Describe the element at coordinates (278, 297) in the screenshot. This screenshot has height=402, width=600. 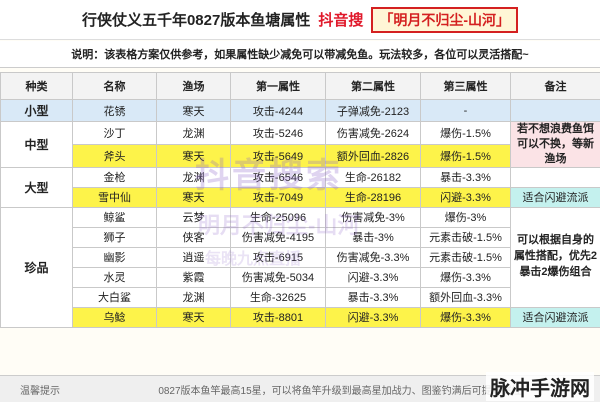
I see `fish-attr1: 生命-32625` at that location.